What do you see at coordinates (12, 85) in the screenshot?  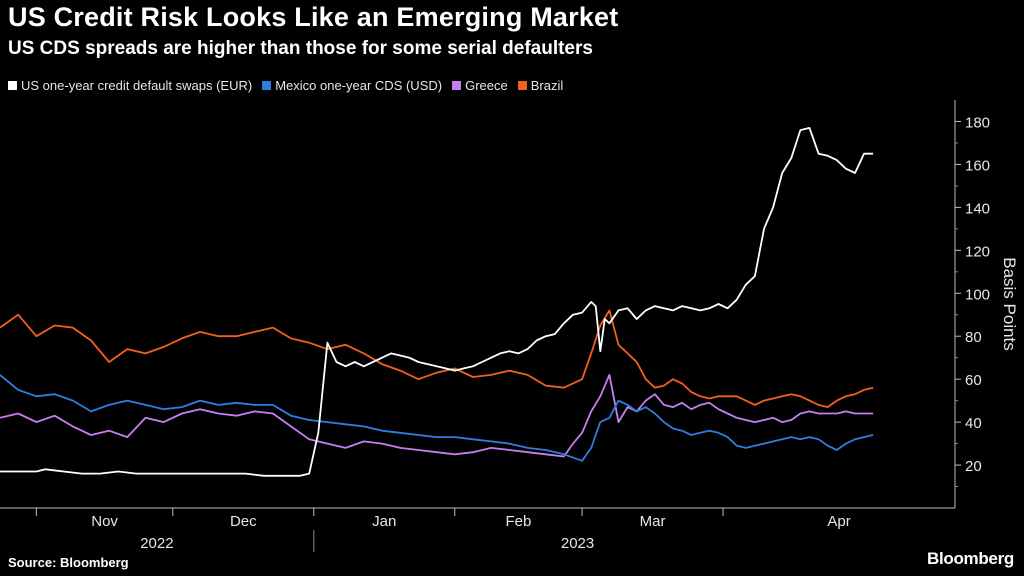 I see `legend-swatch-us` at bounding box center [12, 85].